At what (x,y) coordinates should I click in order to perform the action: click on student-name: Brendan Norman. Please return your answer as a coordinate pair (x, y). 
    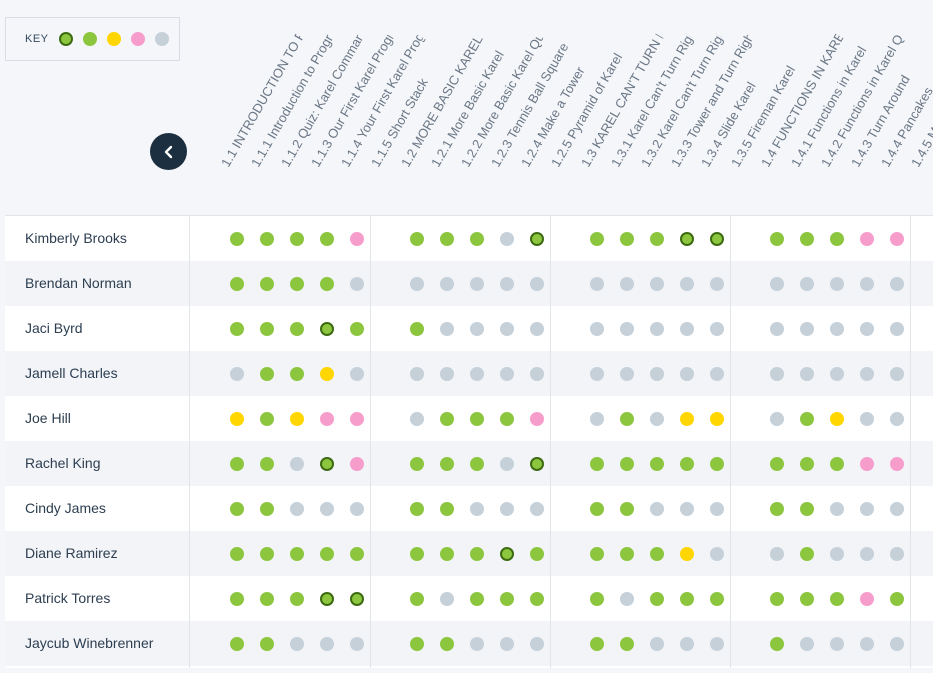
    Looking at the image, I should click on (78, 283).